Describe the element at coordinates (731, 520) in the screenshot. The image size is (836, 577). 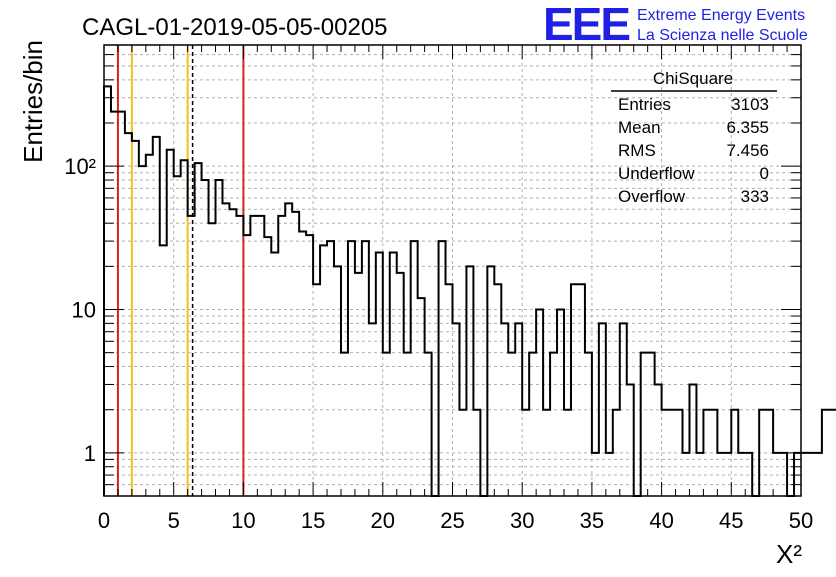
I see `x-tick-label: 45` at that location.